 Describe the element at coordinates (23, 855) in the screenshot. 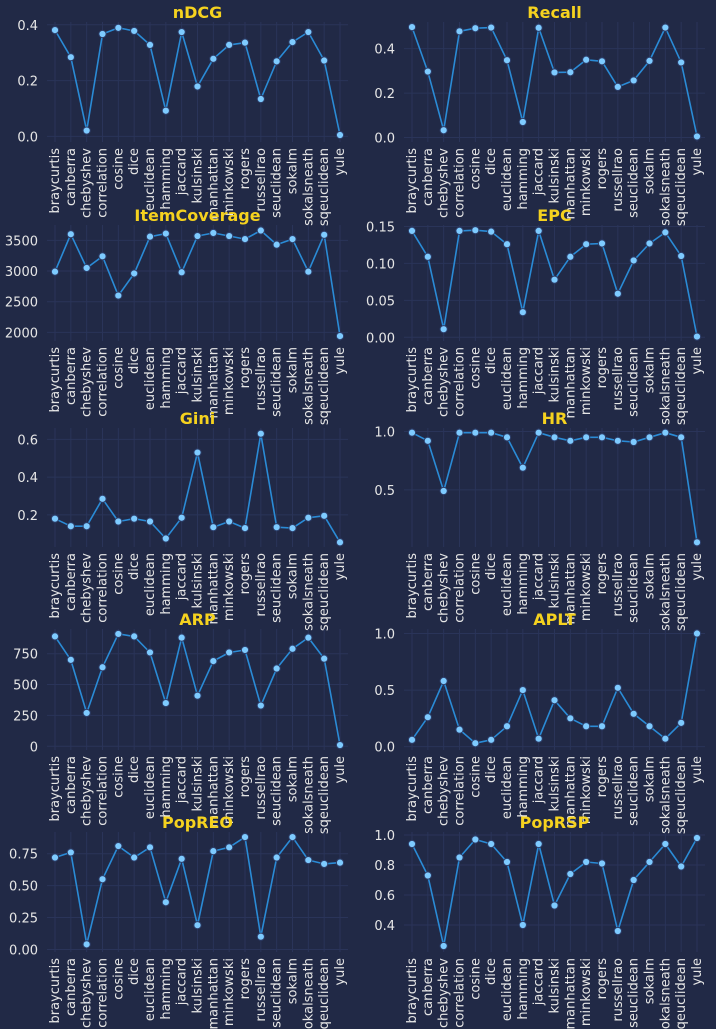

I see `y-tick-label: 0.75` at that location.